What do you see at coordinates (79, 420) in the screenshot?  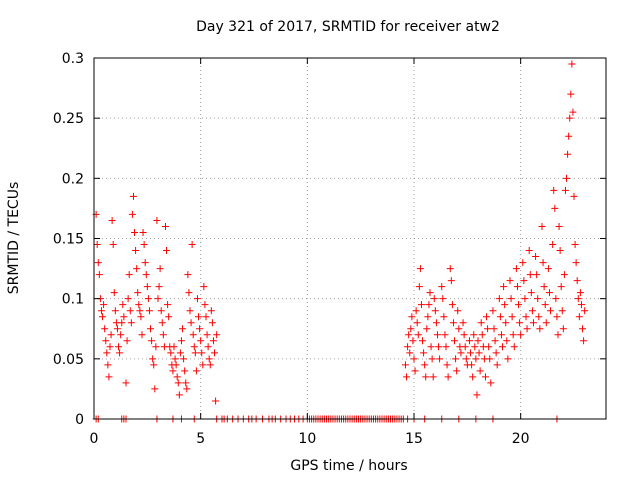 I see `y-tick-label: 0` at bounding box center [79, 420].